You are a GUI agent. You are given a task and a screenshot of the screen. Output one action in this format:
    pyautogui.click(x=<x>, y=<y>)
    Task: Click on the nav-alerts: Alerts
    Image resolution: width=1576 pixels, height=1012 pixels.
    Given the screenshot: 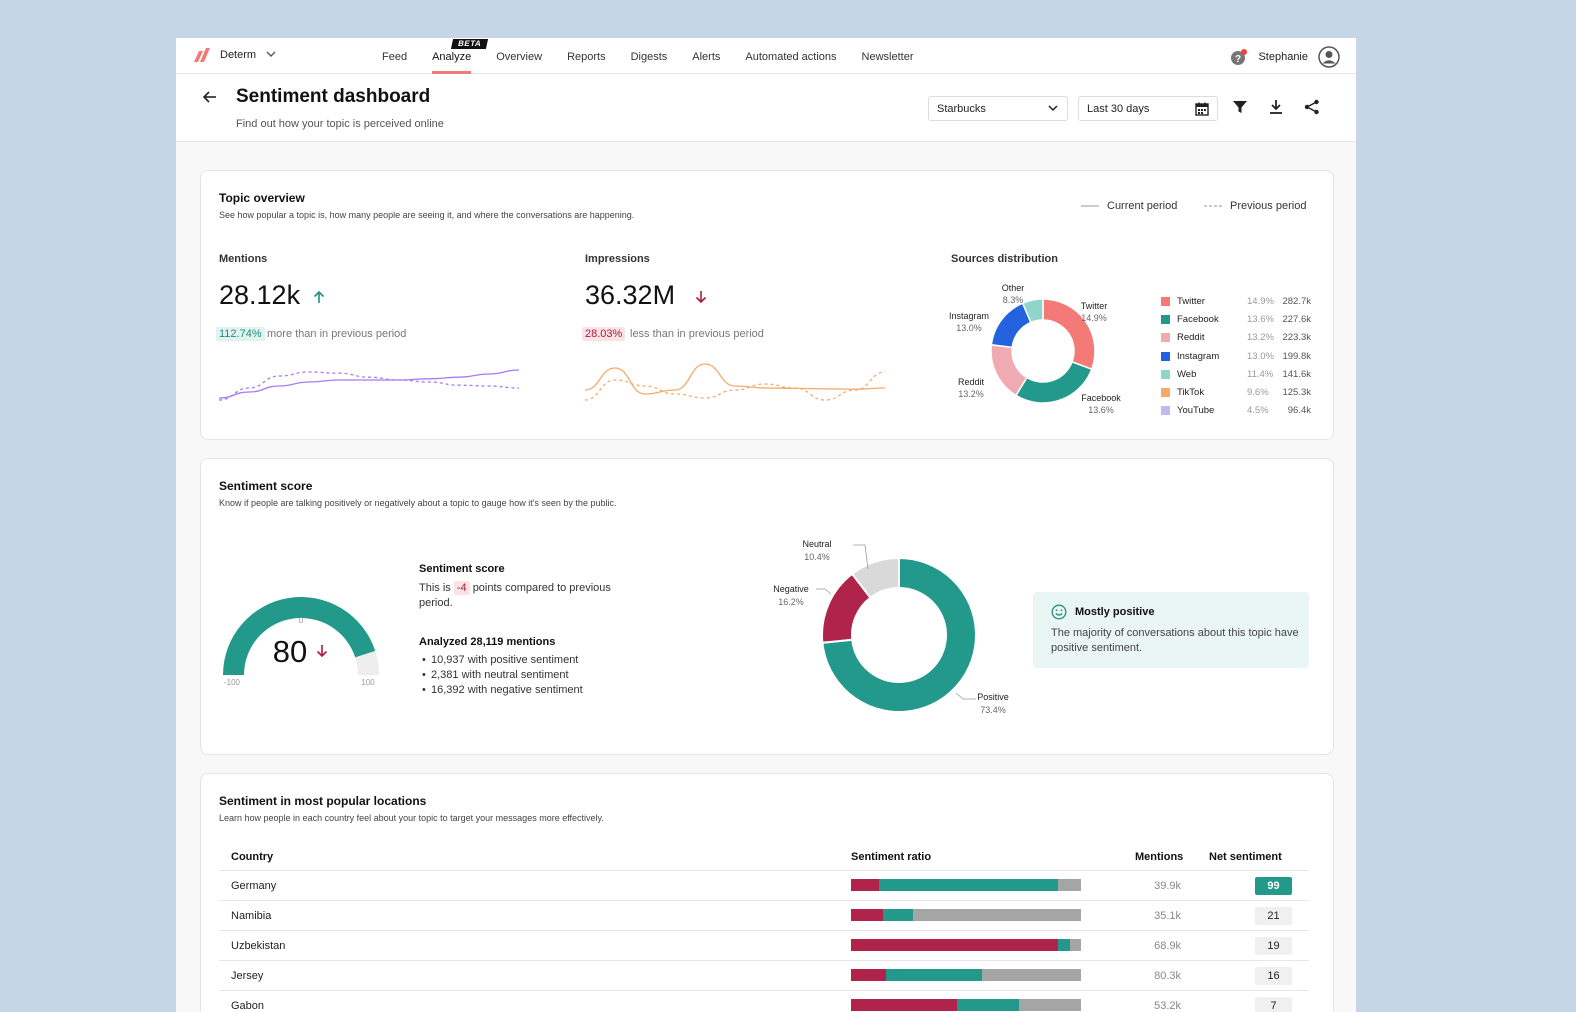 What is the action you would take?
    pyautogui.click(x=706, y=57)
    